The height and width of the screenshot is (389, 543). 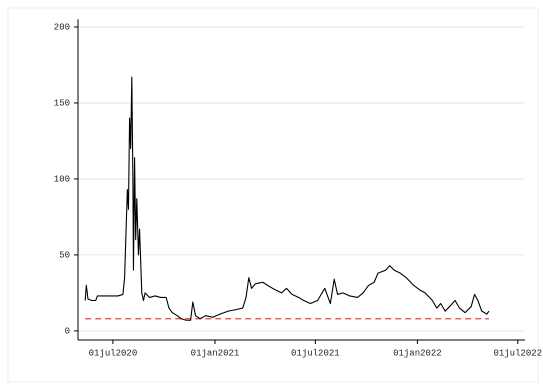 What do you see at coordinates (417, 353) in the screenshot?
I see `x-tick-label: 01jan2022` at bounding box center [417, 353].